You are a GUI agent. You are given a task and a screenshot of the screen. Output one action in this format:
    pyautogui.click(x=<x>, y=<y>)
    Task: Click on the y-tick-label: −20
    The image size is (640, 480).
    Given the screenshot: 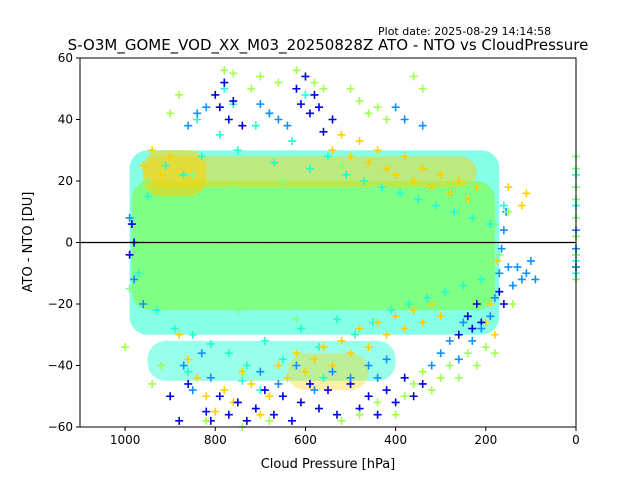 What is the action you would take?
    pyautogui.click(x=60, y=304)
    